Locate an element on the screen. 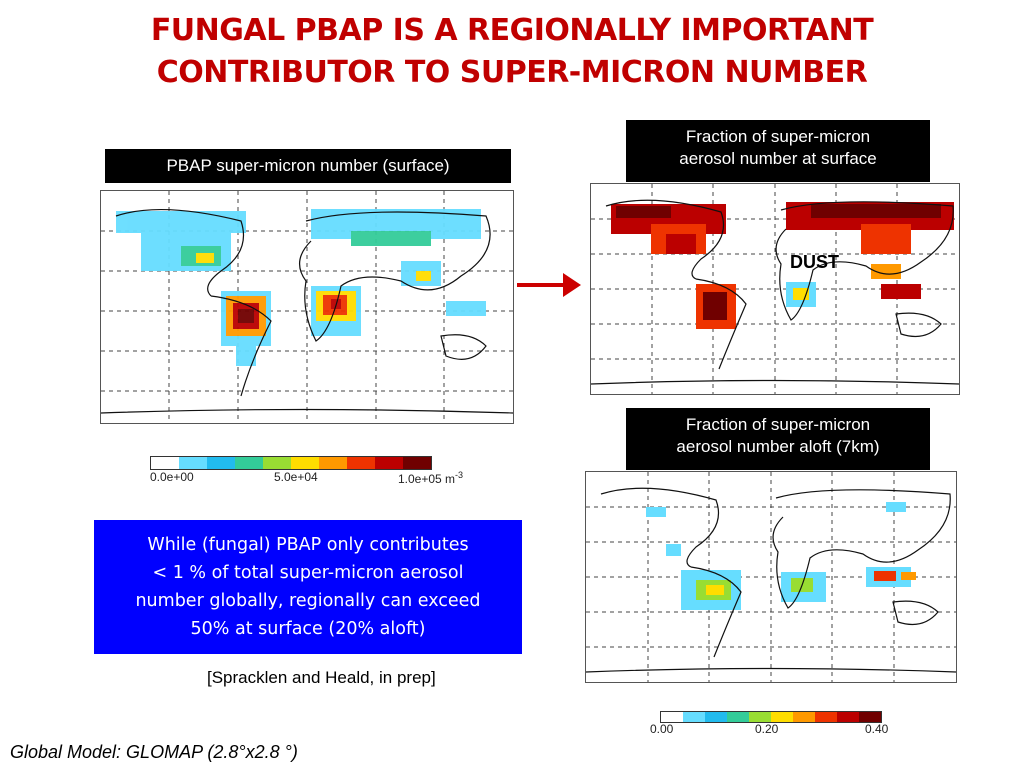  right-top-map-surface-fraction is located at coordinates (775, 289).